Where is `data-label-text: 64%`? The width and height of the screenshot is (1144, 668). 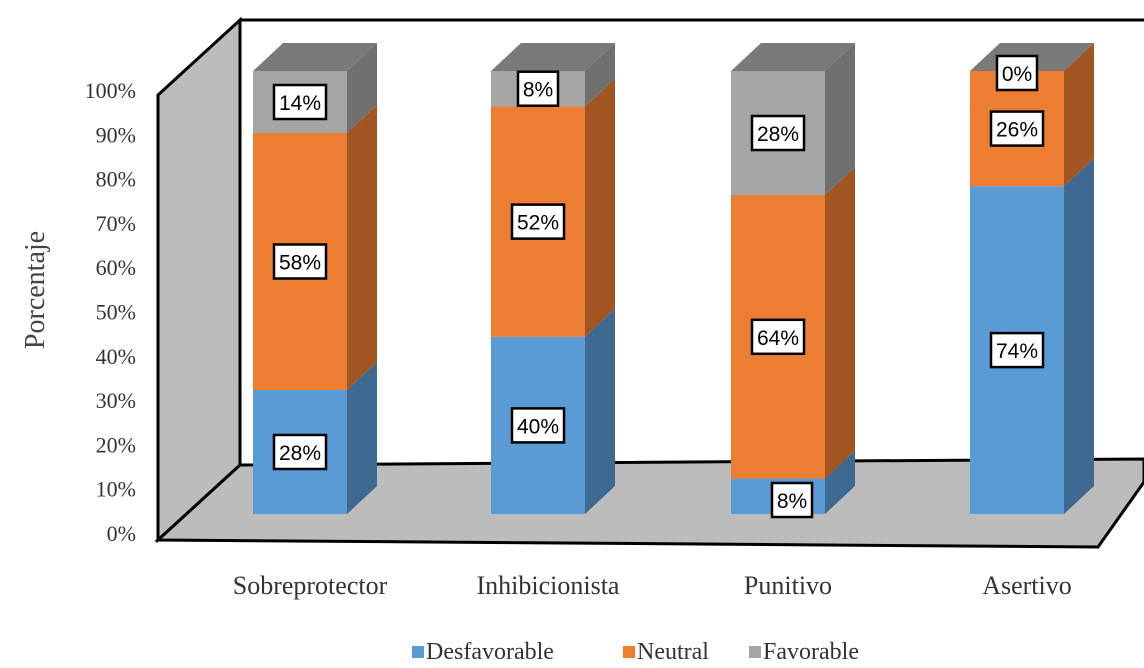 data-label-text: 64% is located at coordinates (778, 338).